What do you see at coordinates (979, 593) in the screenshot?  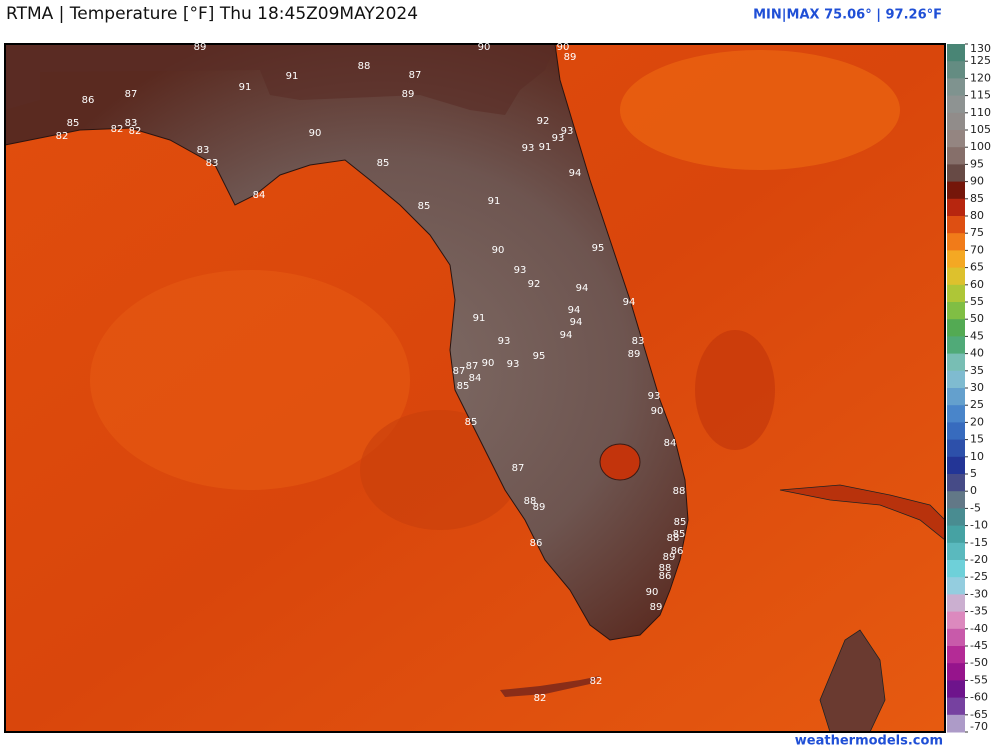 I see `colorbar-label: -30` at bounding box center [979, 593].